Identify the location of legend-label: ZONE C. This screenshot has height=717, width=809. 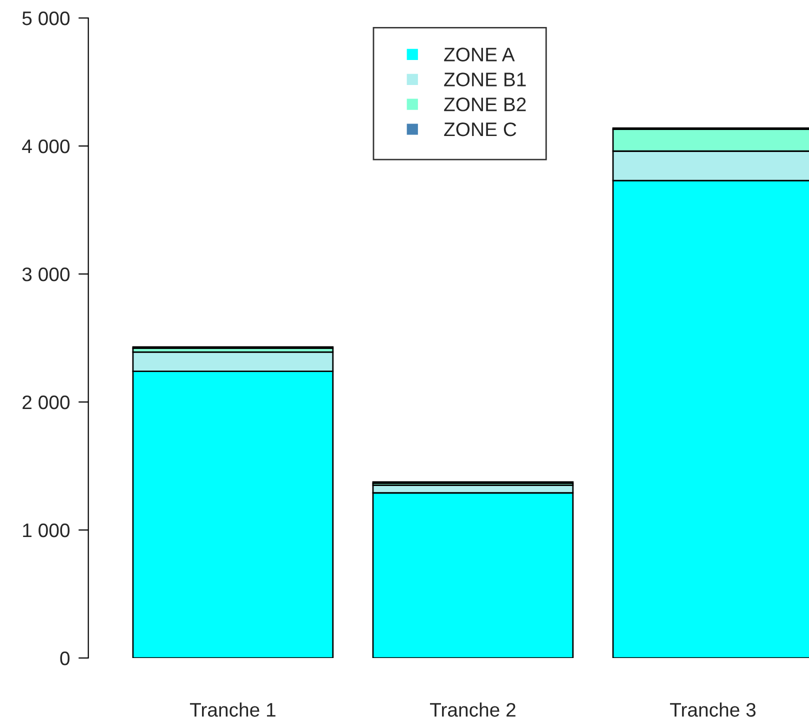
(480, 129).